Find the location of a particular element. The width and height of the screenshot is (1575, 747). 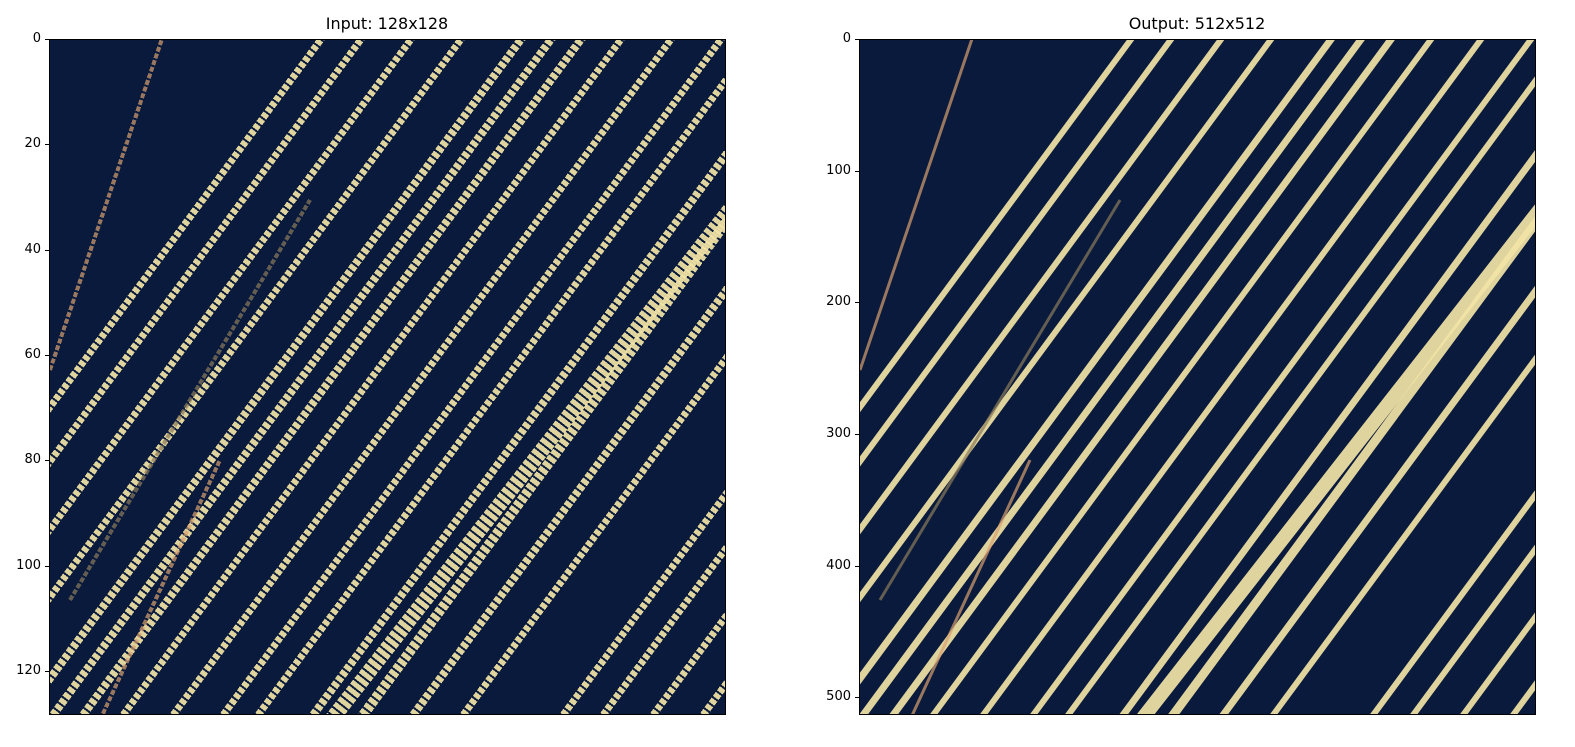

y-tick-label: 300 is located at coordinates (831, 433).